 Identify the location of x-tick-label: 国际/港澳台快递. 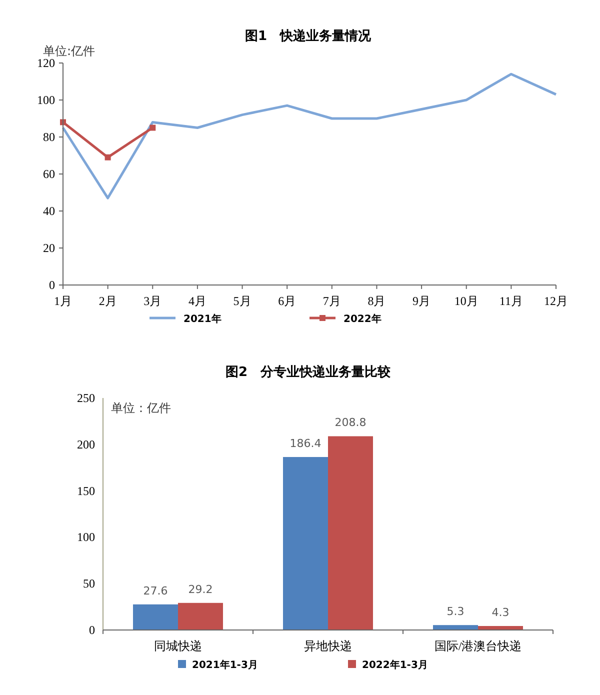
(478, 646).